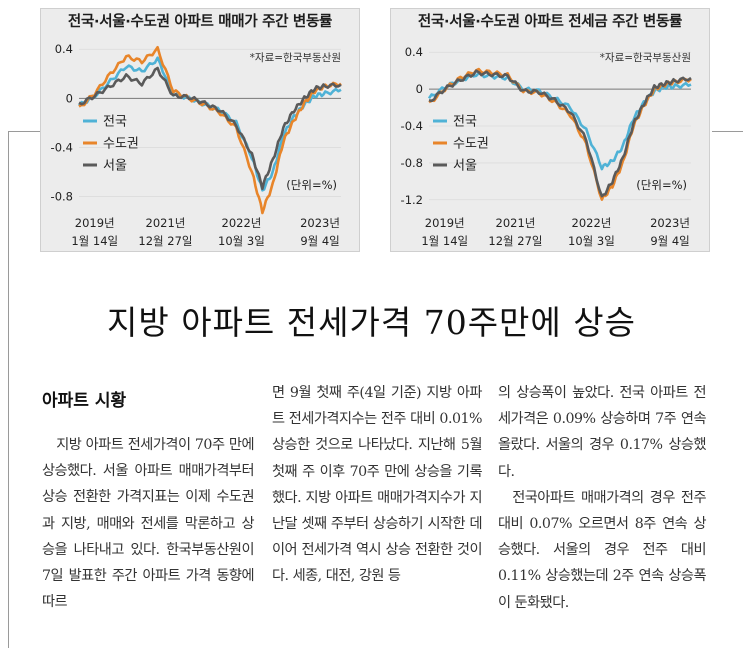  I want to click on article-headline: 지방 아파트 전세가격 70주만에 상승, so click(371, 322).